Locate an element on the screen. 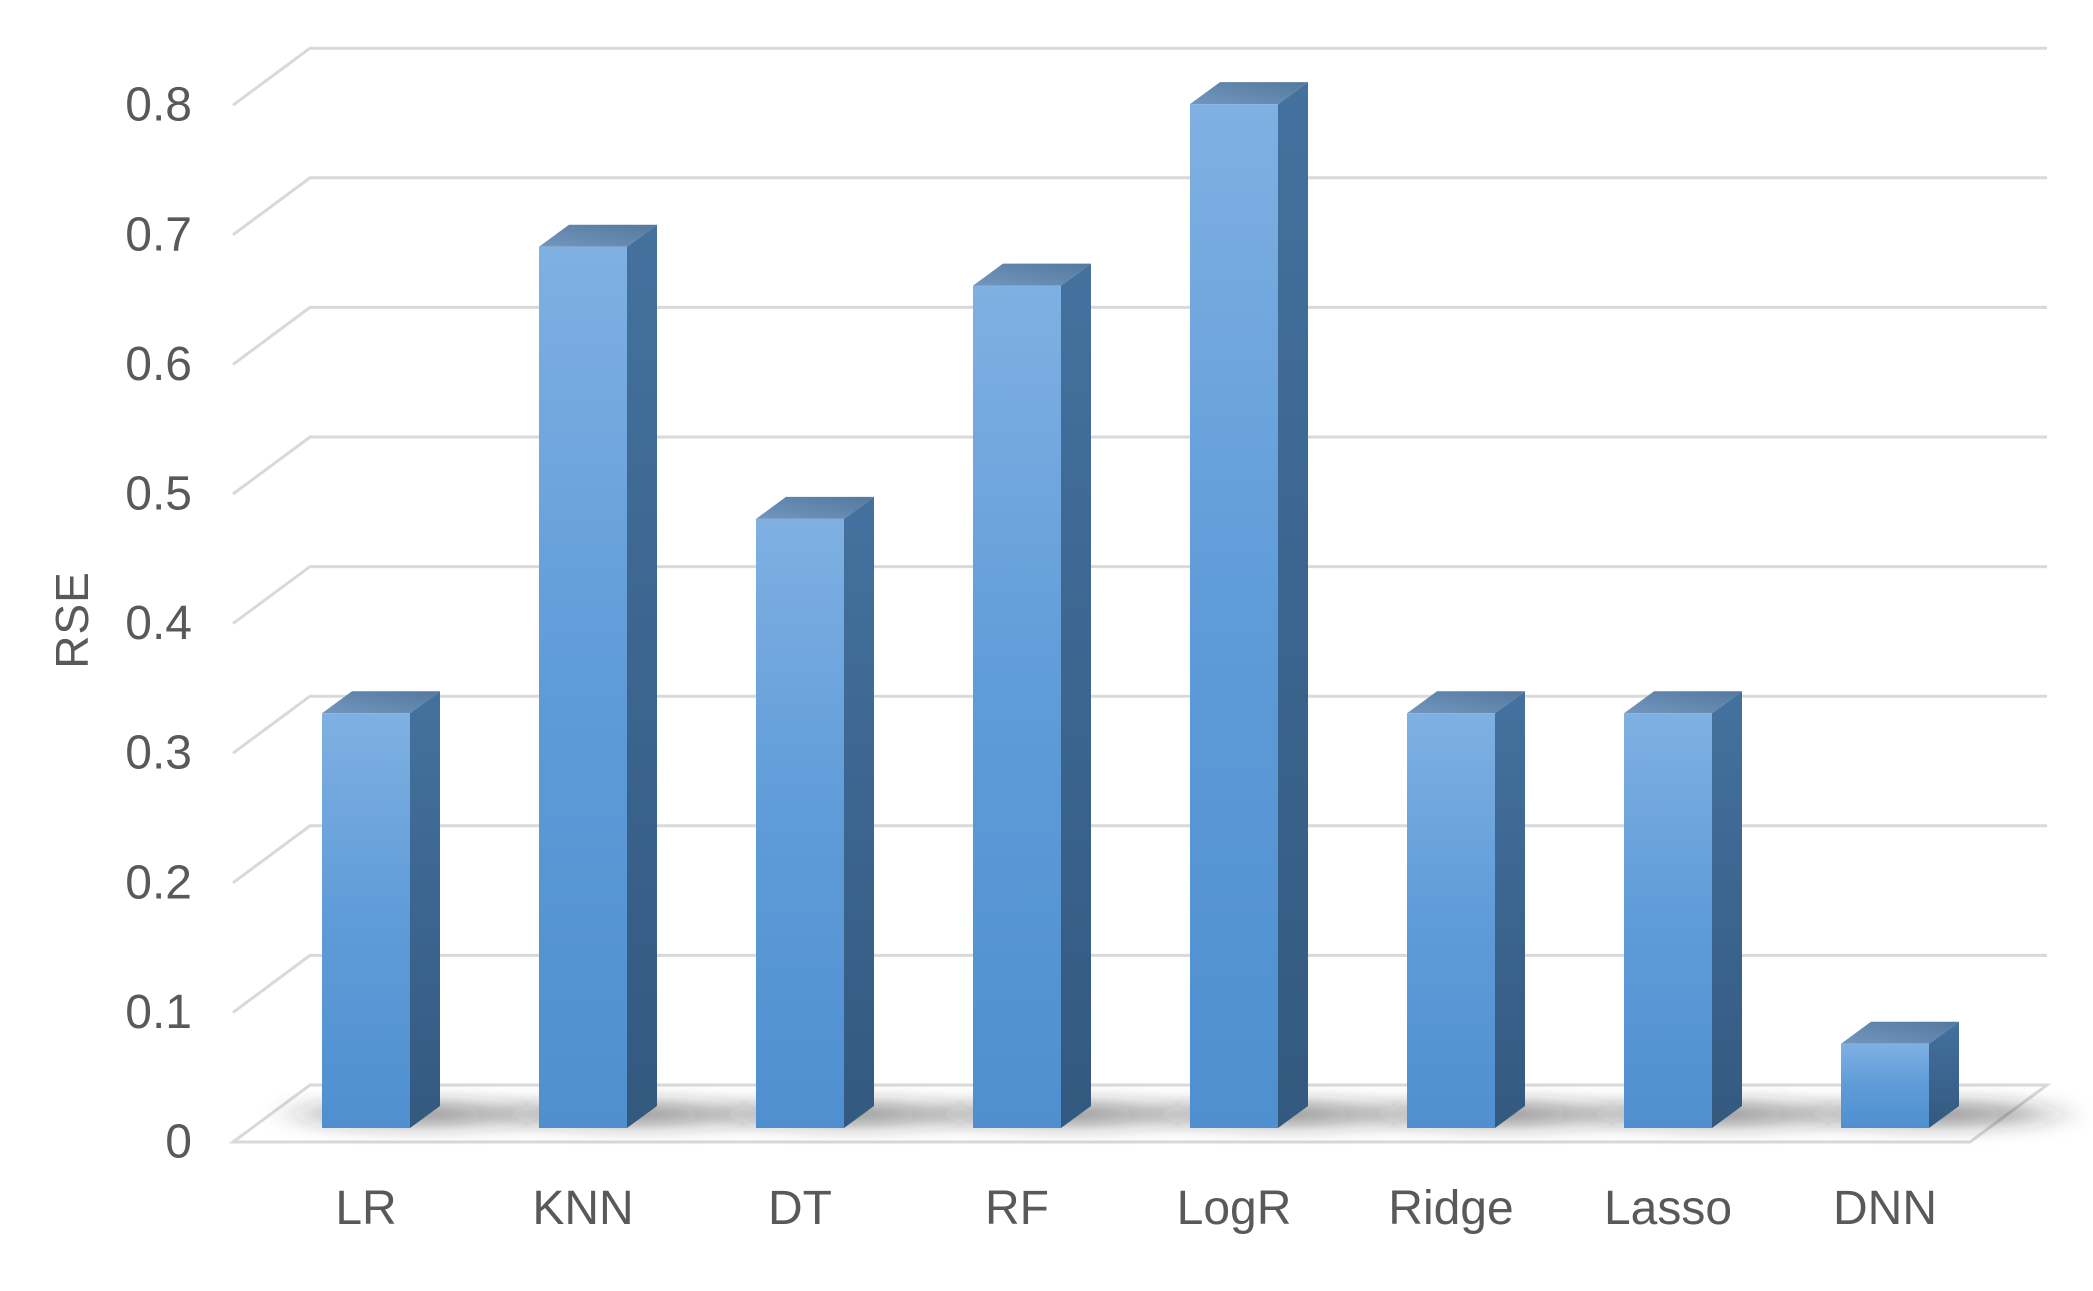  y-axis-title: RSE is located at coordinates (72, 620).